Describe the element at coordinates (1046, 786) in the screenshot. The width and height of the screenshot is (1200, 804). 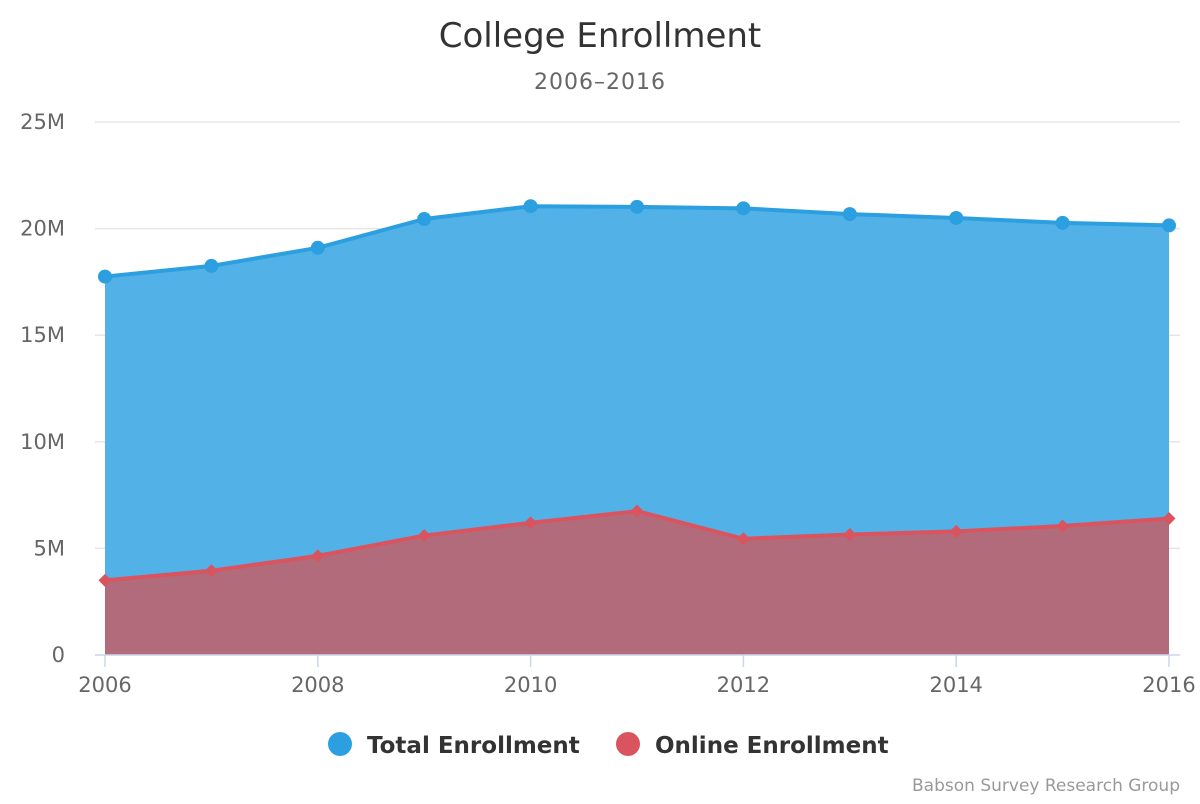
I see `chart-credit: Babson Survey Research Group` at that location.